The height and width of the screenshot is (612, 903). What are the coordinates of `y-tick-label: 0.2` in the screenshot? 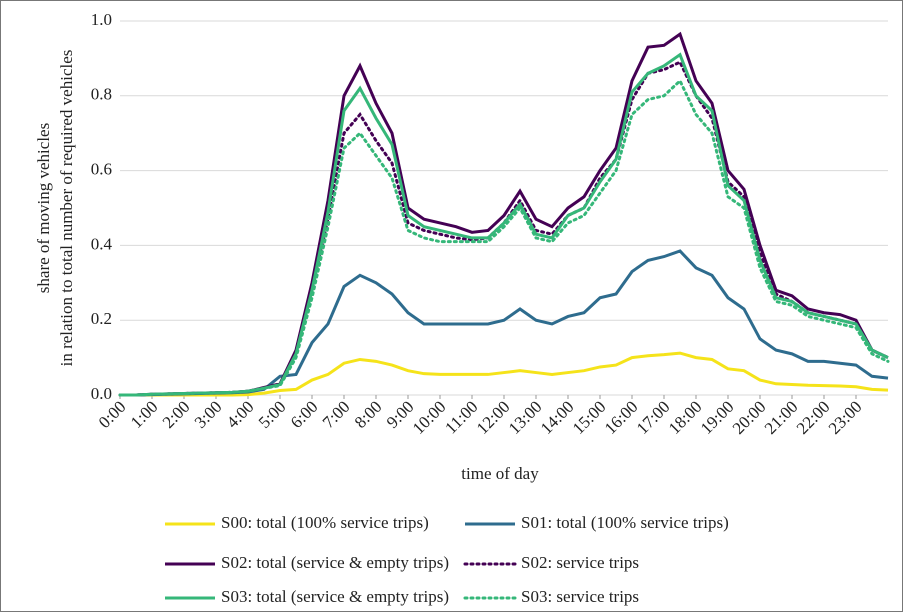 It's located at (101, 318).